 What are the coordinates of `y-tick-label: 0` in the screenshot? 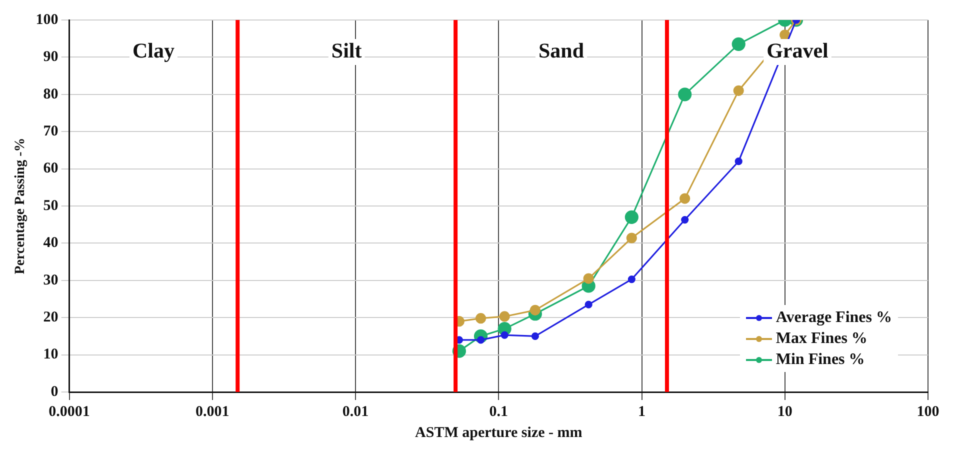 It's located at (54, 392).